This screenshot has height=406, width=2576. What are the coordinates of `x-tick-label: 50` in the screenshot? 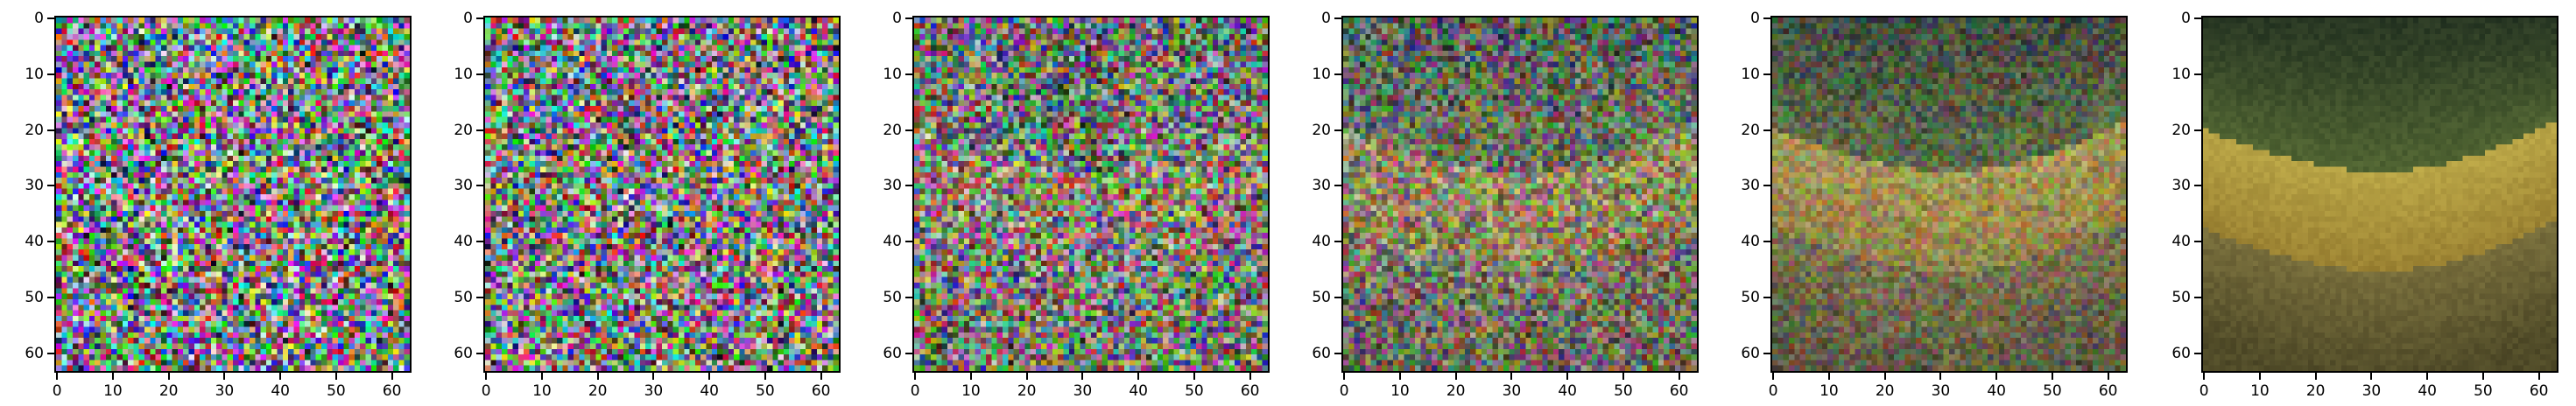 It's located at (2483, 391).